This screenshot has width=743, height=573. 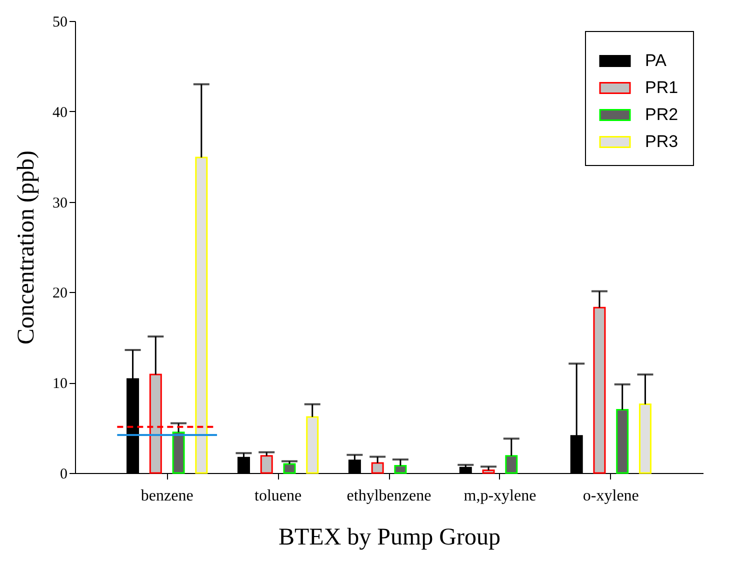 I want to click on x-tick-label: benzene, so click(x=167, y=496).